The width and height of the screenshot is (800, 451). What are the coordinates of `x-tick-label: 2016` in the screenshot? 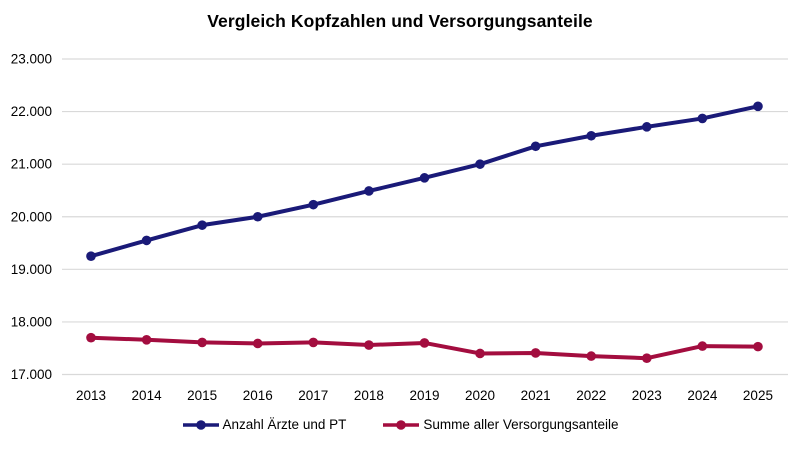 It's located at (258, 395).